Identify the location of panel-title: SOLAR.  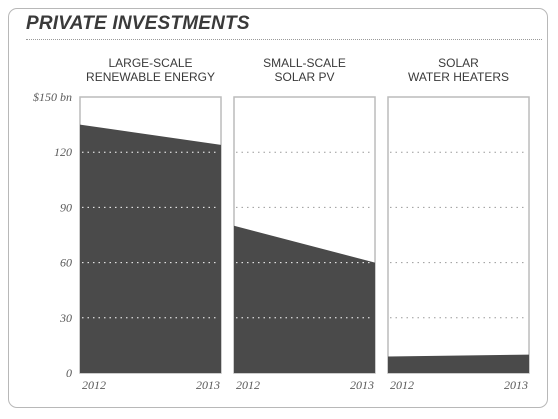
(458, 63).